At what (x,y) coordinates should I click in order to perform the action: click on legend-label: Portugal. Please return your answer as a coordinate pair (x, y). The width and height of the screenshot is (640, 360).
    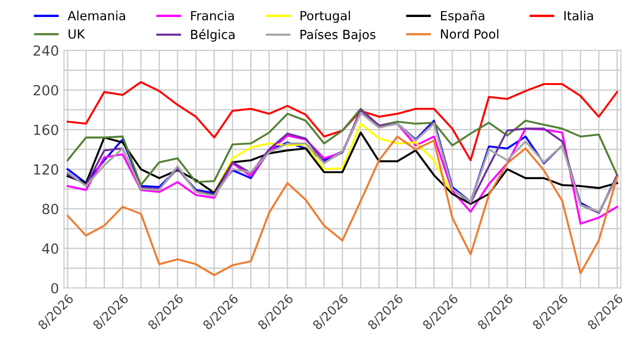
    Looking at the image, I should click on (325, 16).